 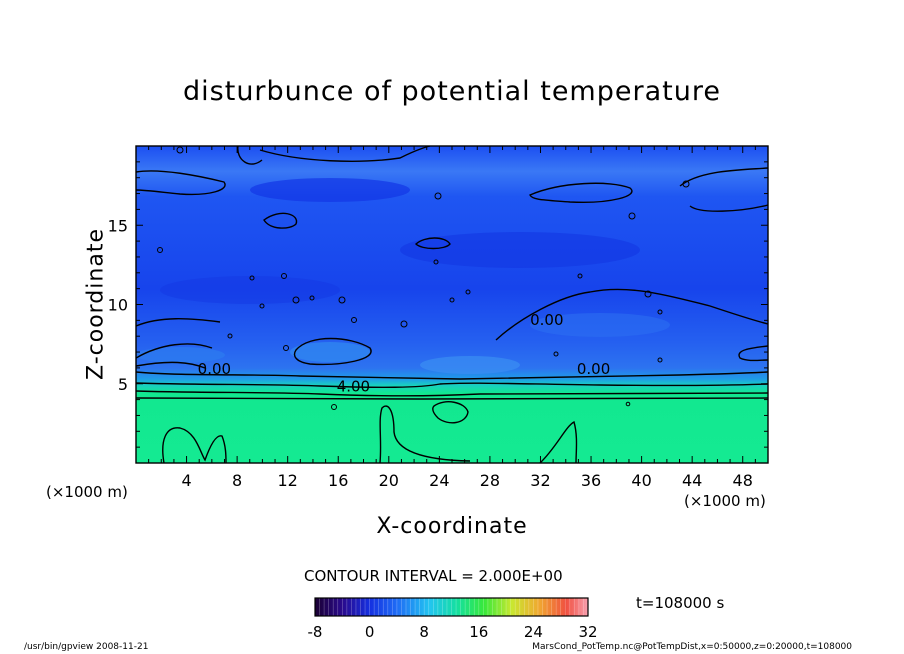 I want to click on x-tick-label: 28, so click(x=490, y=480).